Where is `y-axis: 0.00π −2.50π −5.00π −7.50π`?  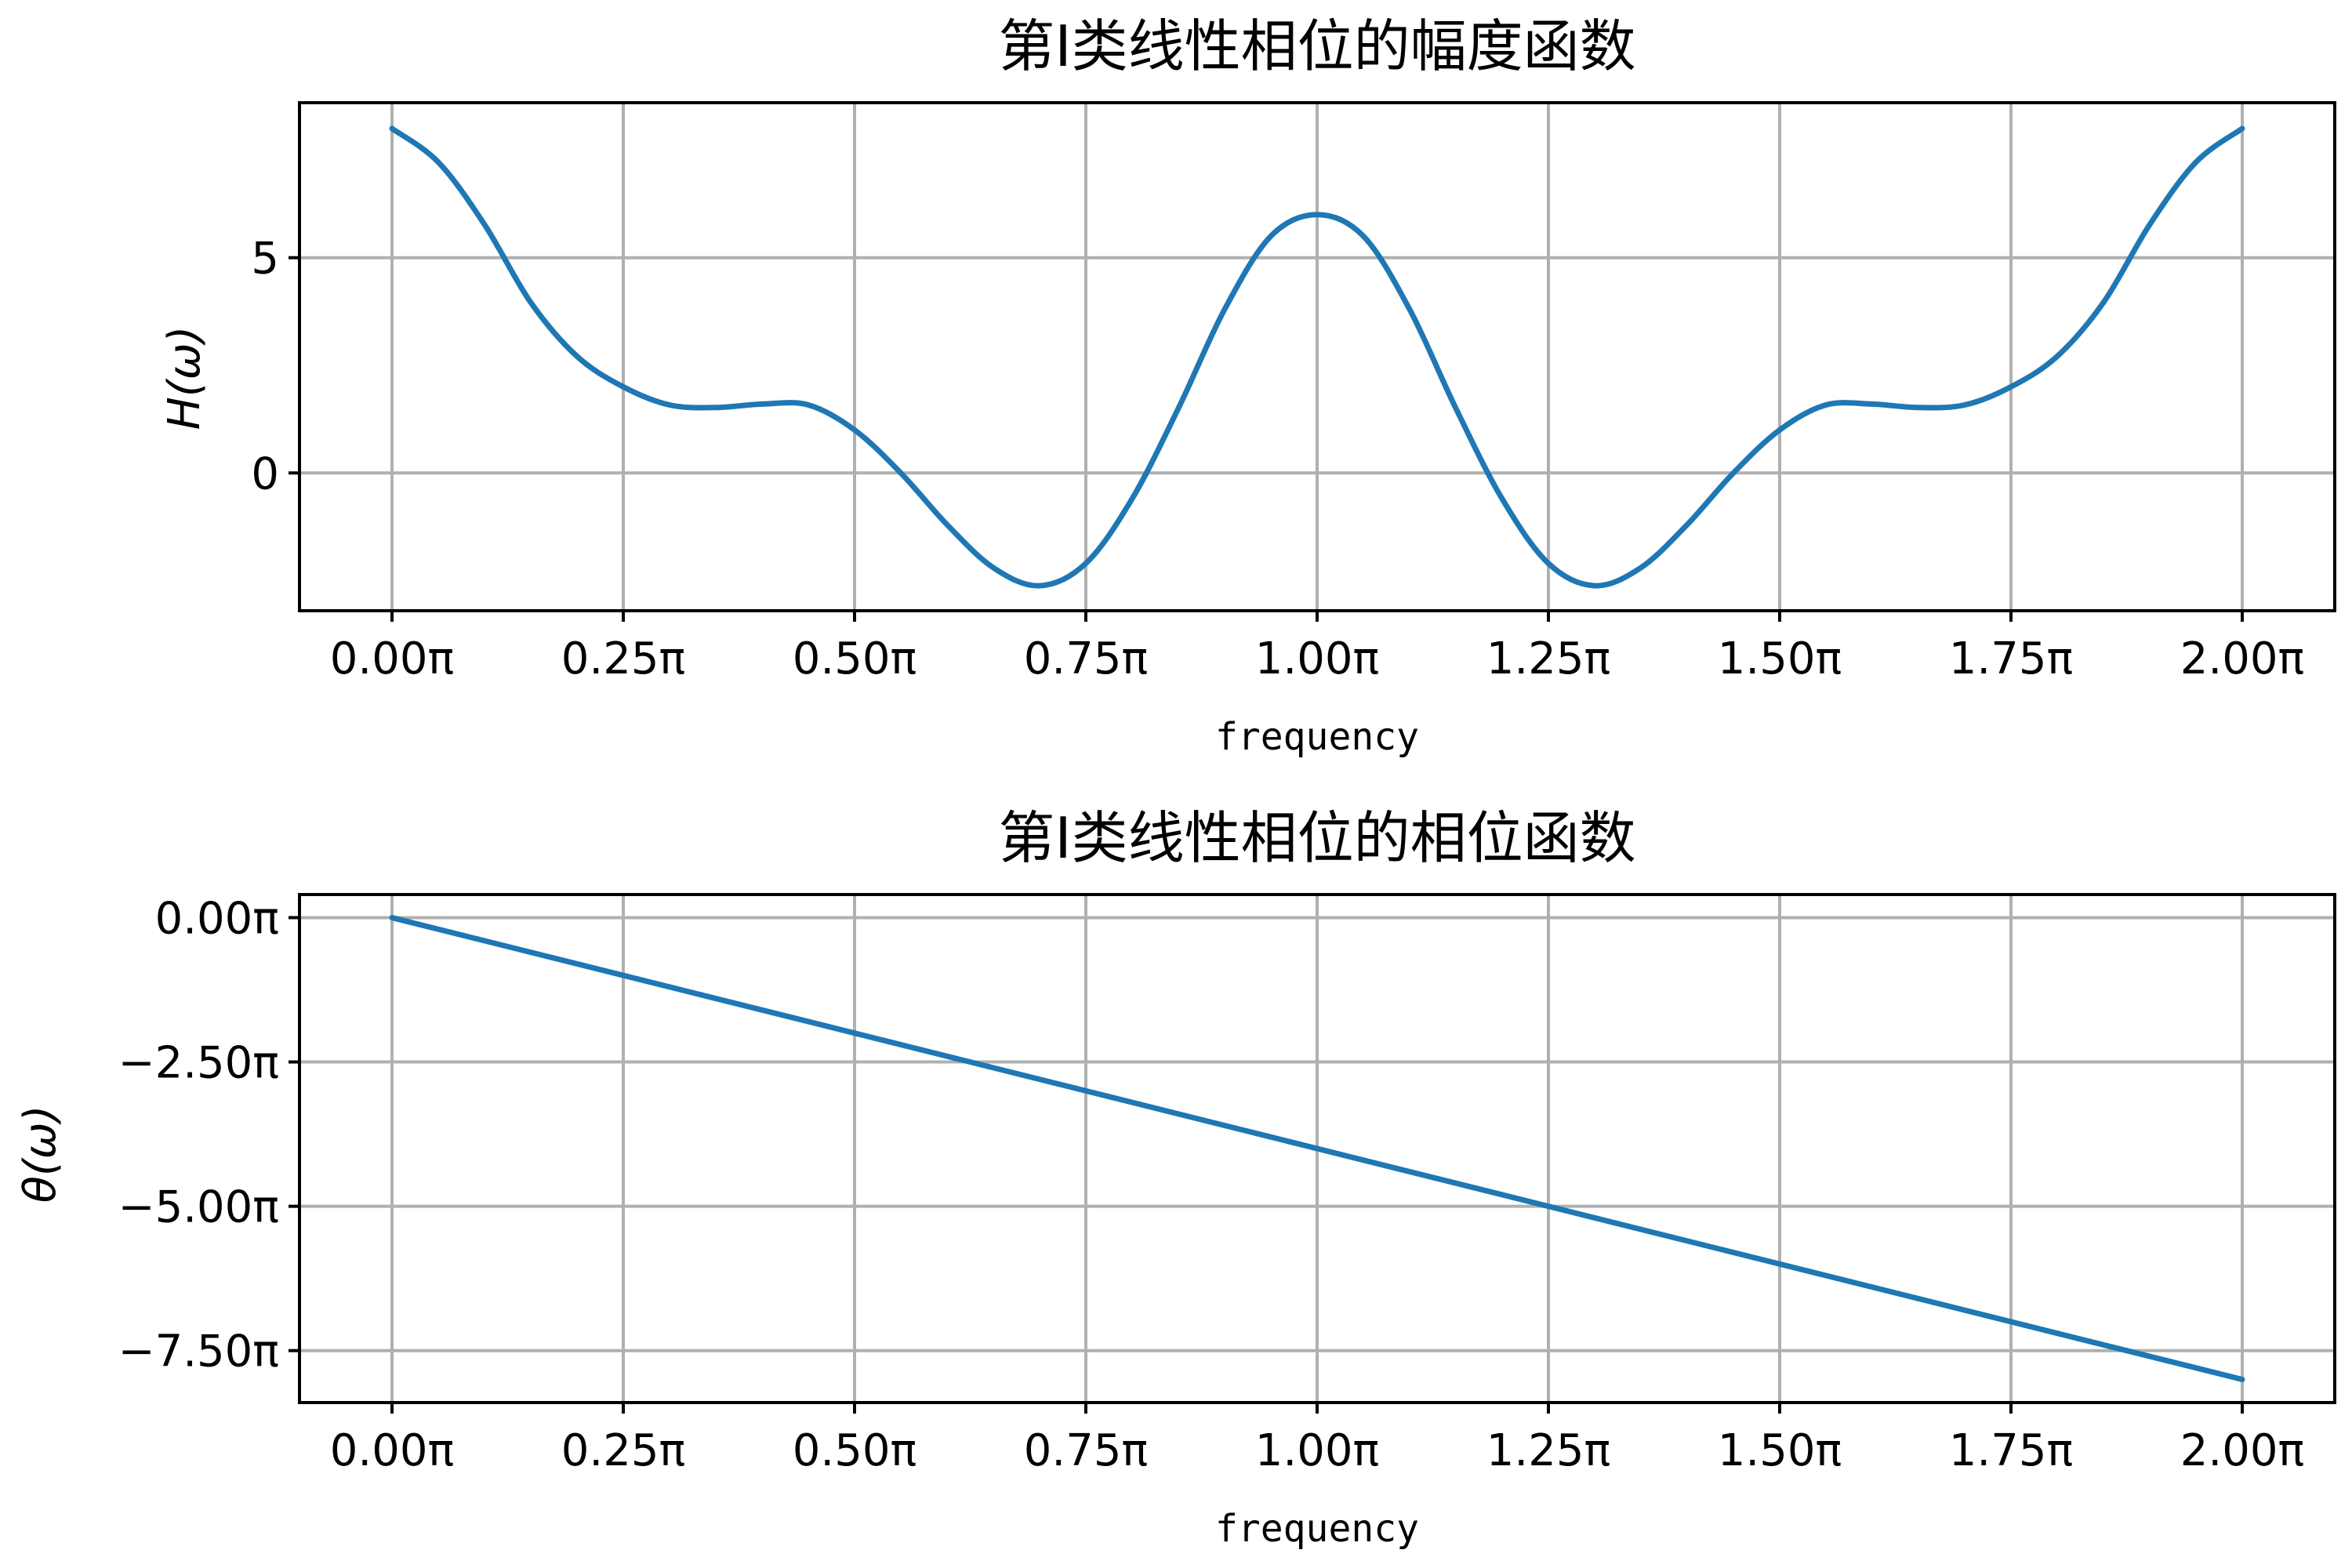
y-axis: 0.00π −2.50π −5.00π −7.50π is located at coordinates (209, 1135).